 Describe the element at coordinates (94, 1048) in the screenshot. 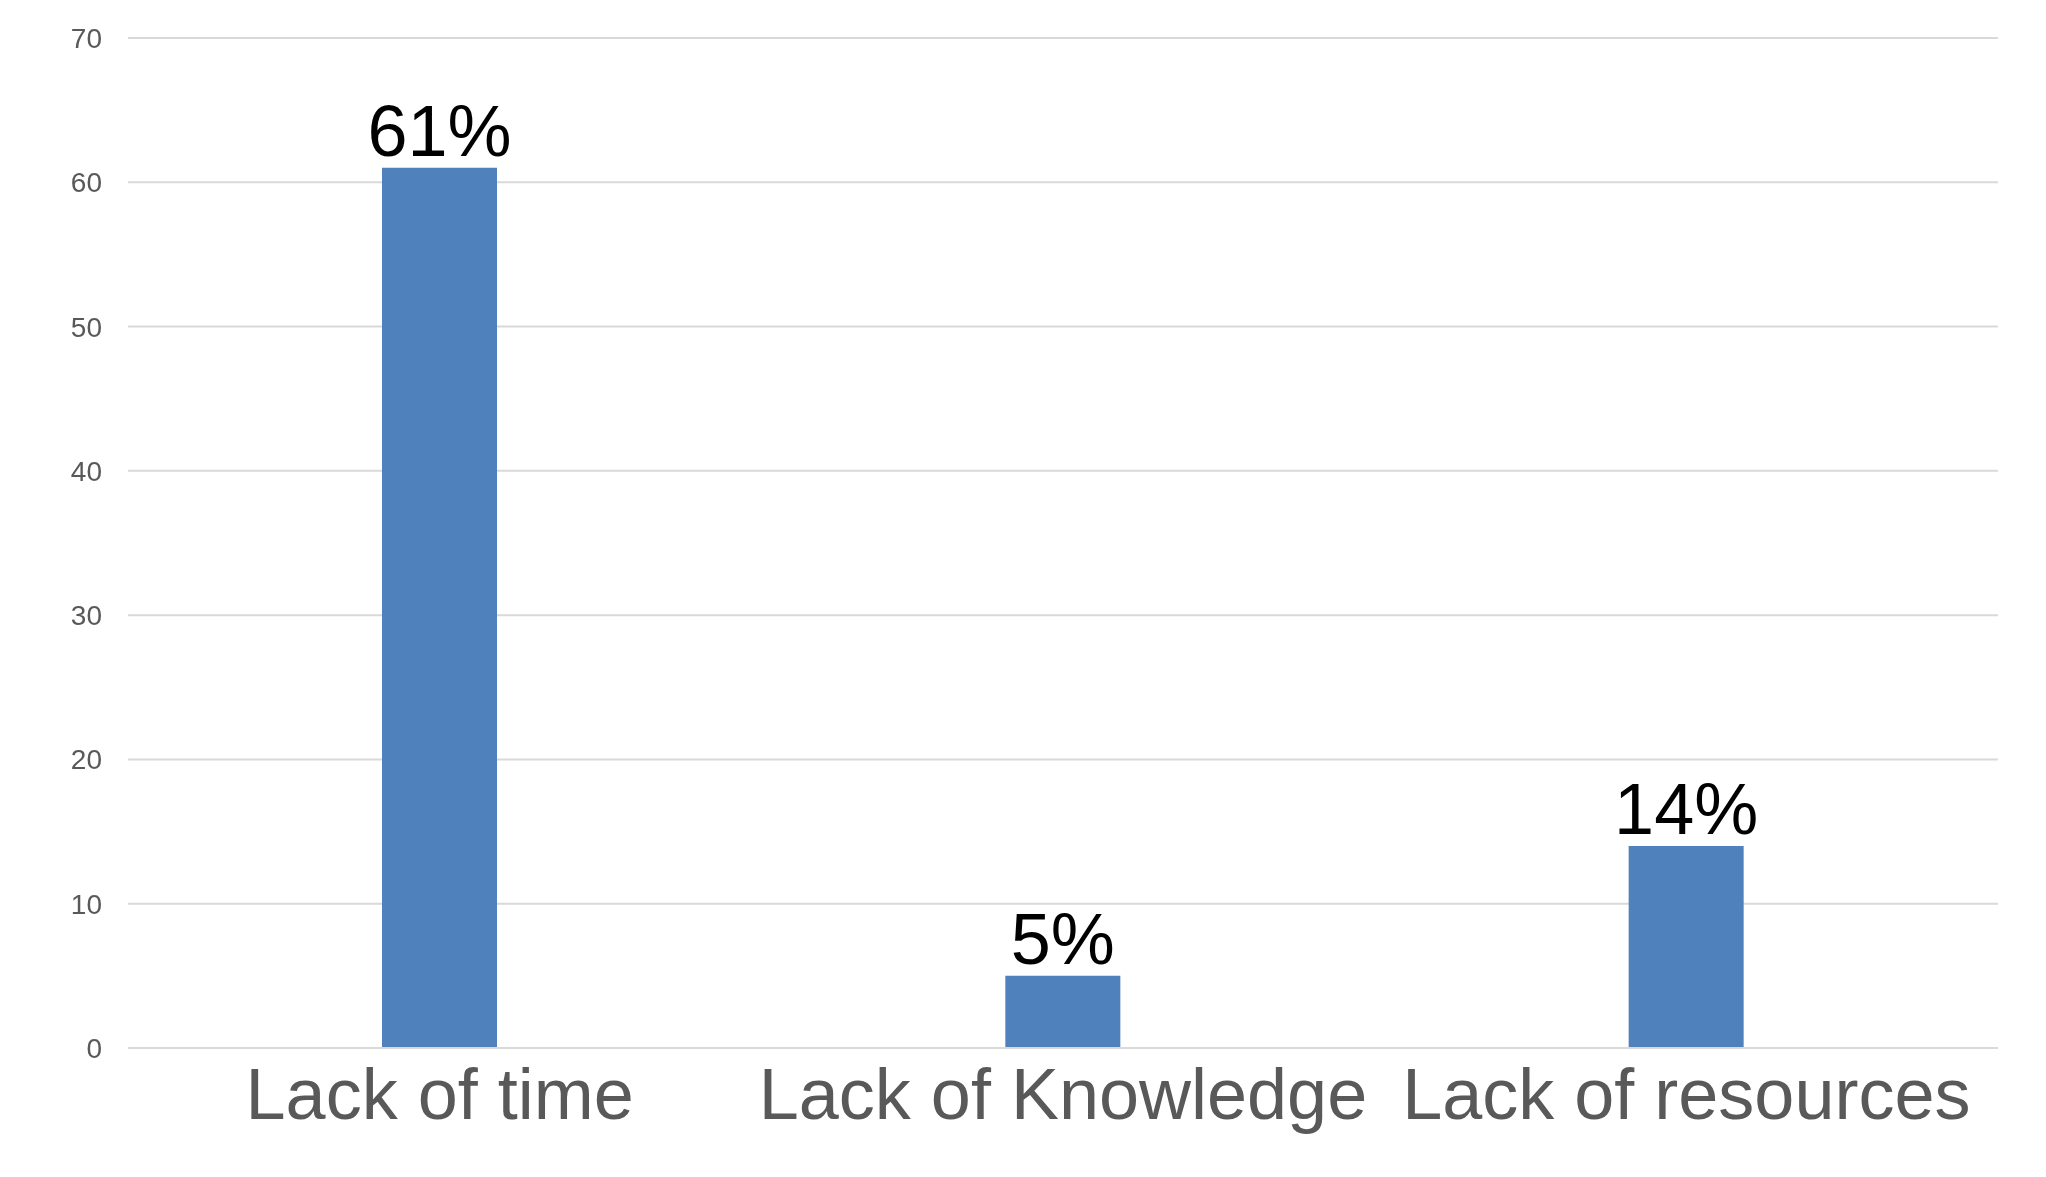

I see `y-tick-label: 0` at that location.